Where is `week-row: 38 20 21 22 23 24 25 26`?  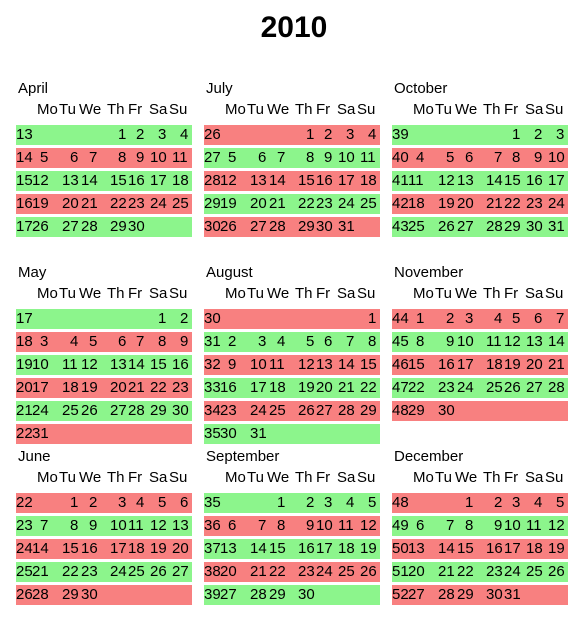 week-row: 38 20 21 22 23 24 25 26 is located at coordinates (292, 572).